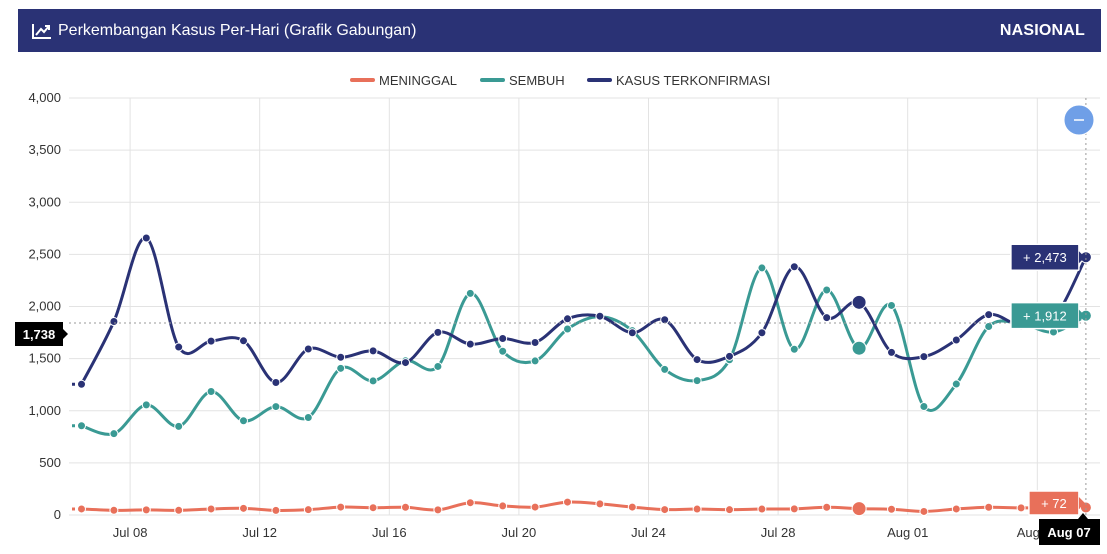 Image resolution: width=1107 pixels, height=554 pixels. I want to click on tooltip-value: + 2,473, so click(1045, 257).